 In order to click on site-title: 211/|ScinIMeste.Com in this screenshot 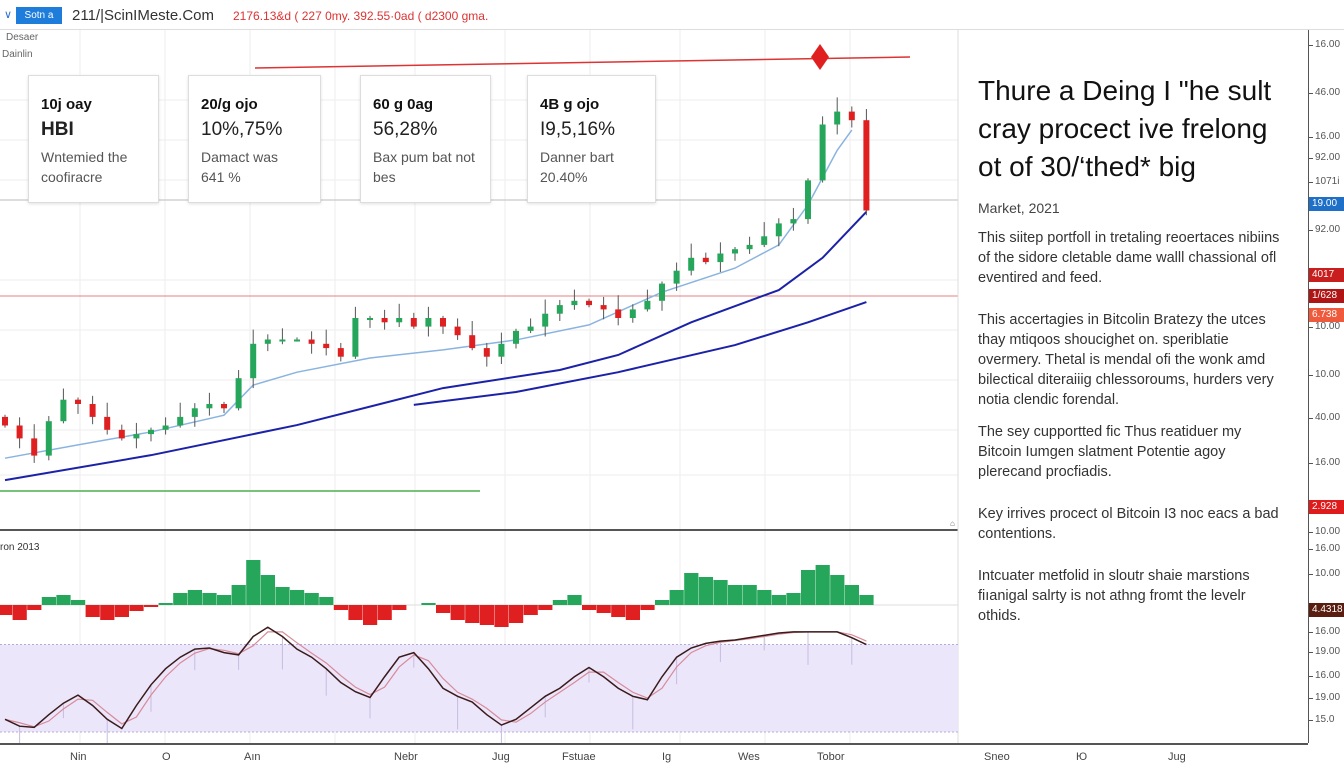, I will do `click(143, 15)`.